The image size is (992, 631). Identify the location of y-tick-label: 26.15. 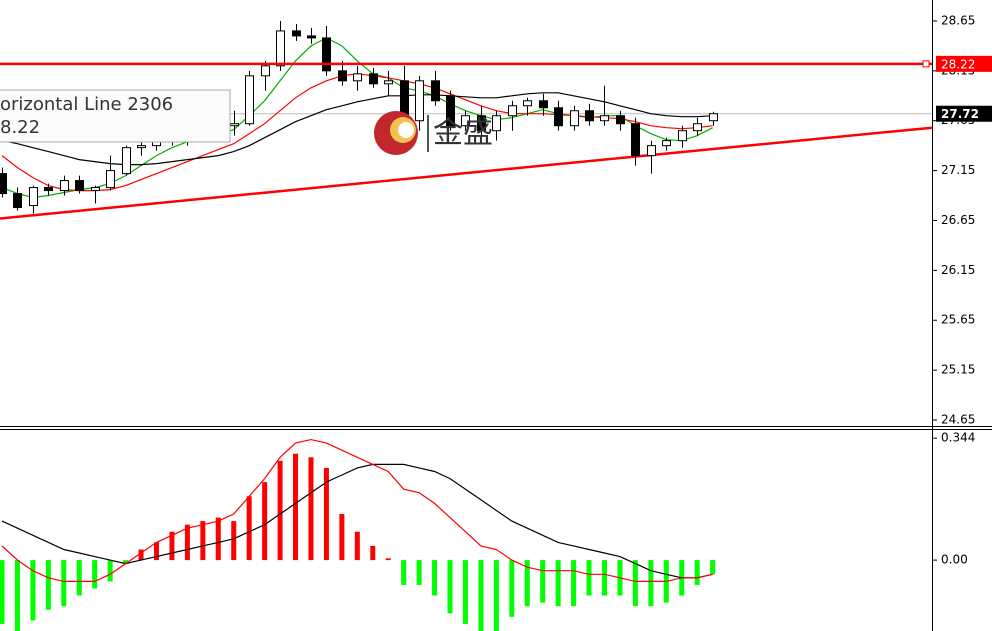
(958, 270).